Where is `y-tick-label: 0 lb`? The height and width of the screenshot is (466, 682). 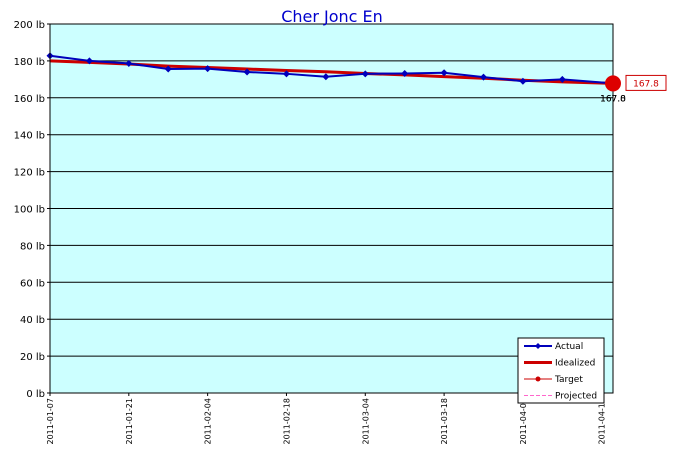
y-tick-label: 0 lb is located at coordinates (35, 394).